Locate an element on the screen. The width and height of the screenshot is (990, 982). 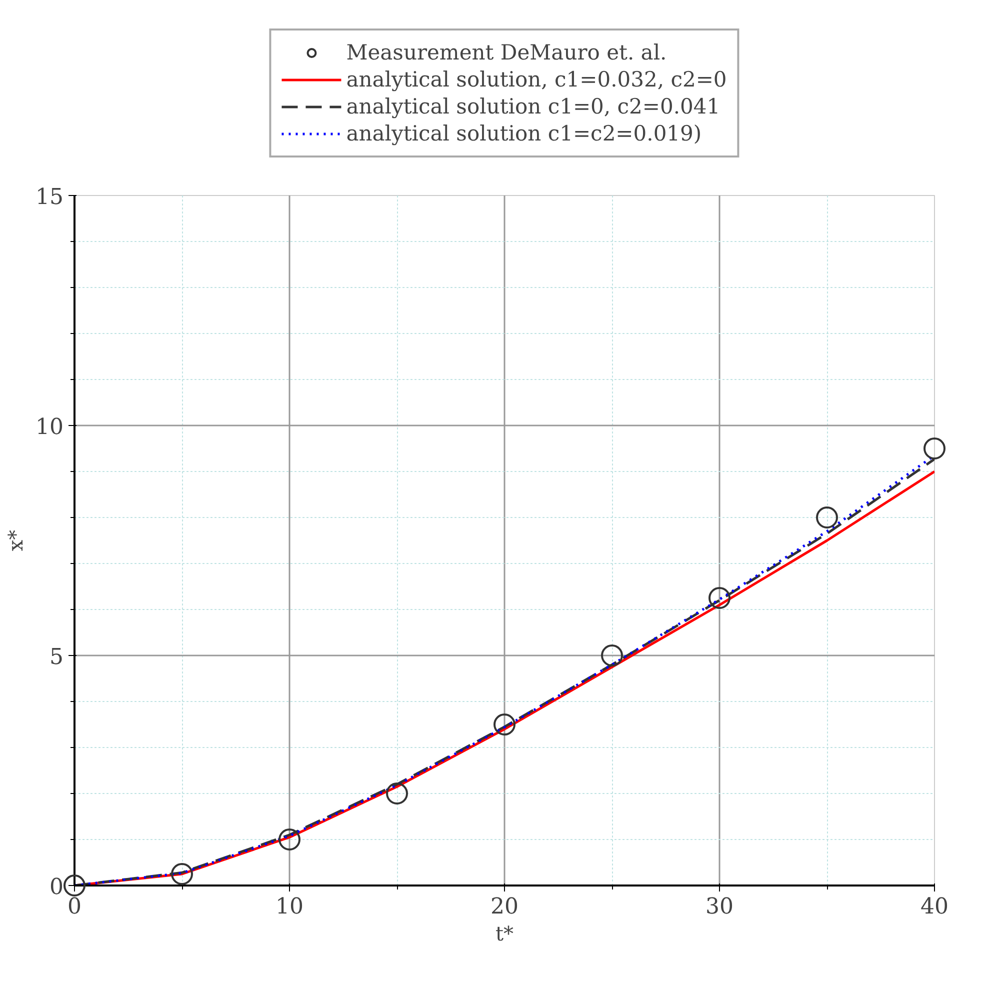
x-tick-label: 30 is located at coordinates (720, 907).